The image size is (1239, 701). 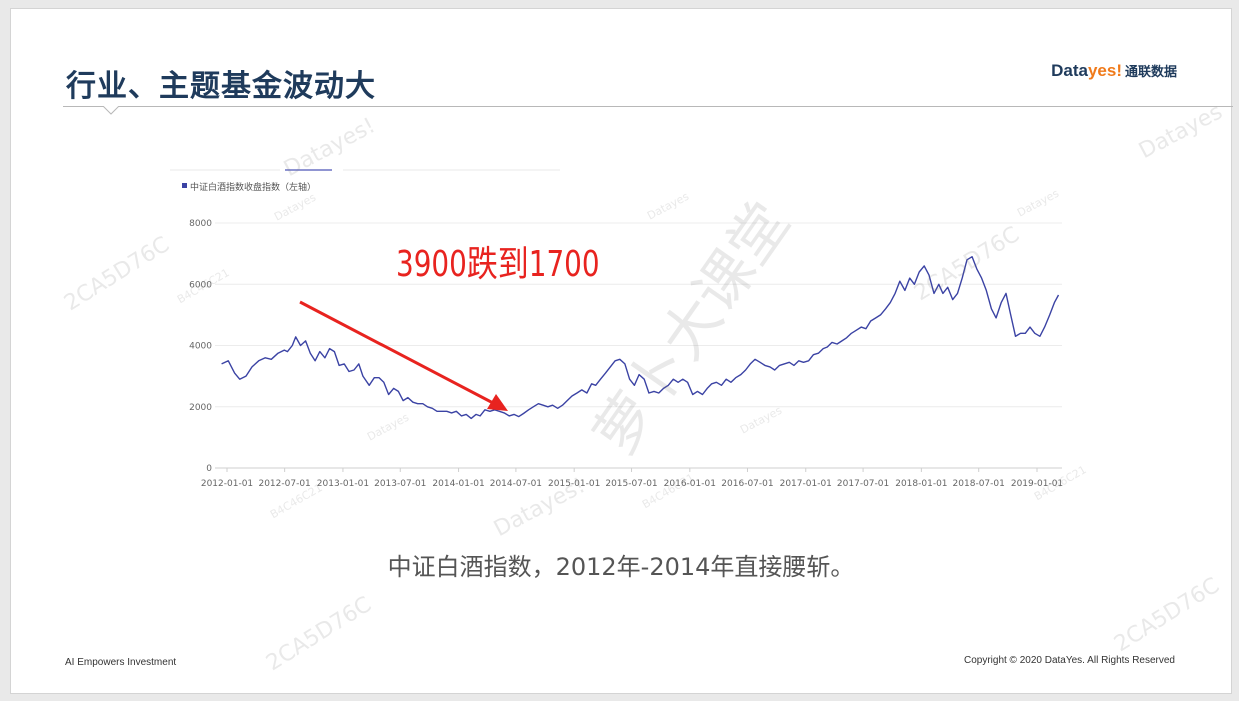 What do you see at coordinates (111, 110) in the screenshot?
I see `header-notch` at bounding box center [111, 110].